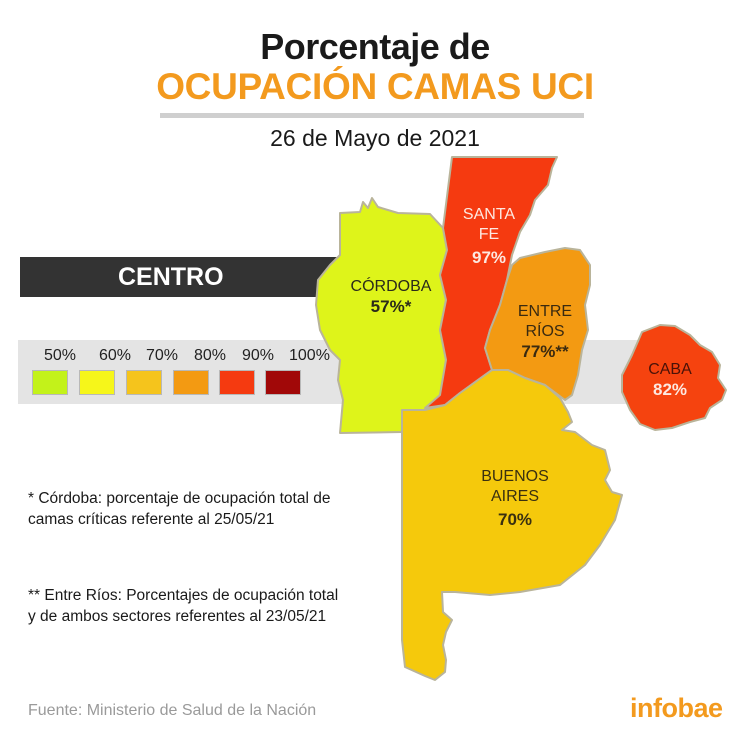 The height and width of the screenshot is (750, 750). I want to click on region-label: CENTRO, so click(185, 277).